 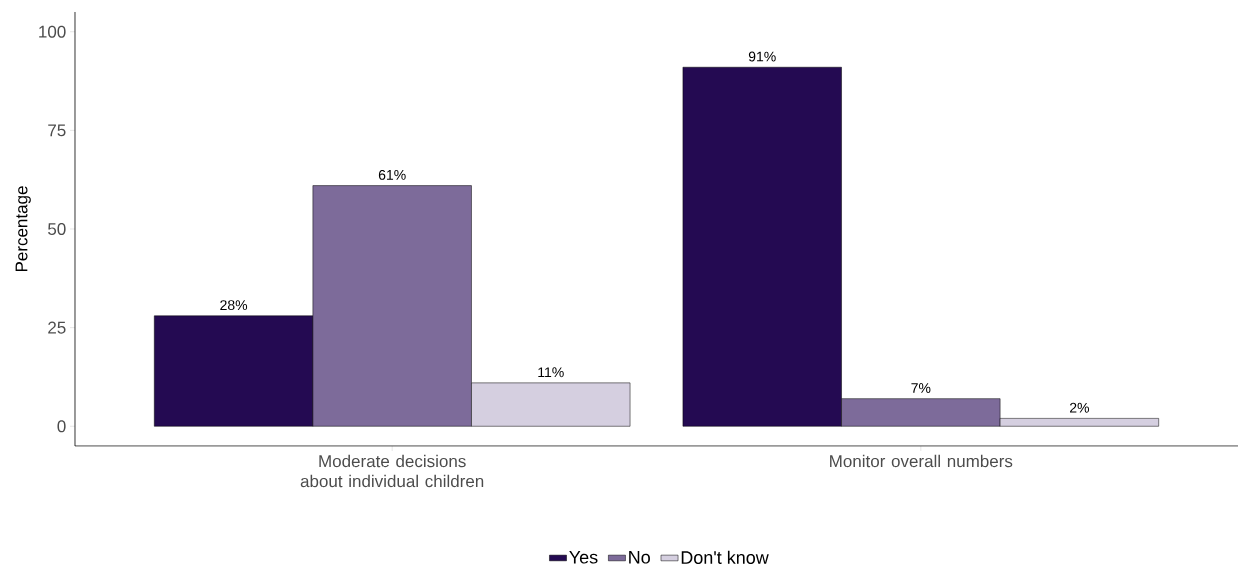 I want to click on y-tick-label: 0, so click(x=61, y=426).